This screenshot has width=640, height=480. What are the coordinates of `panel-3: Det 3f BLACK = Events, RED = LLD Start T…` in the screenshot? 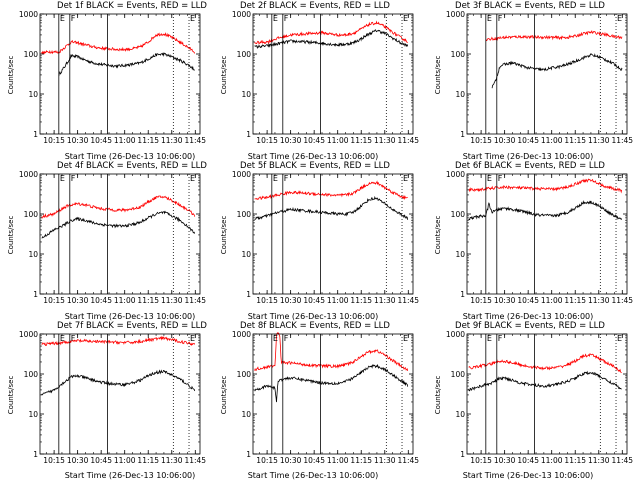 It's located at (519, 81).